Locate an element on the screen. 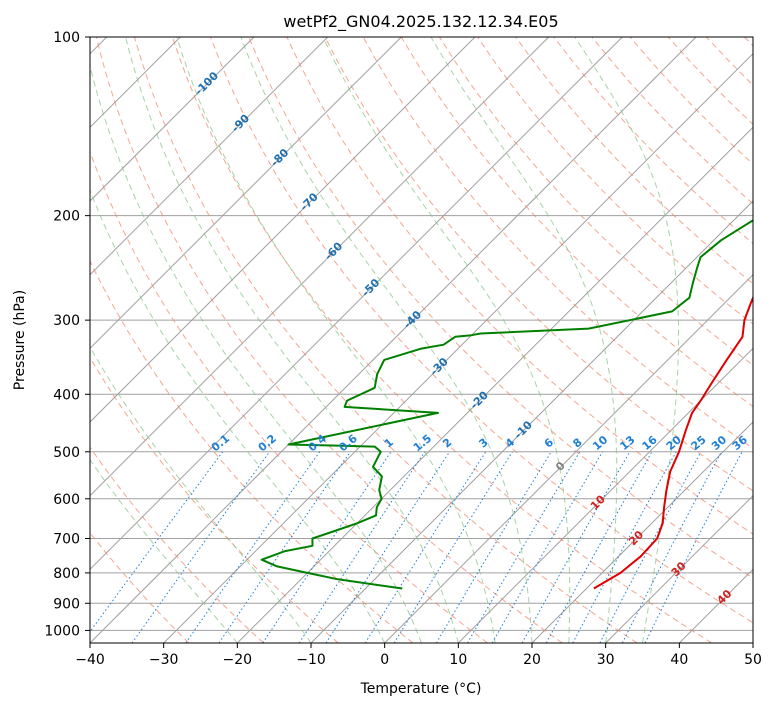  x-tick-label: 10 is located at coordinates (458, 660).